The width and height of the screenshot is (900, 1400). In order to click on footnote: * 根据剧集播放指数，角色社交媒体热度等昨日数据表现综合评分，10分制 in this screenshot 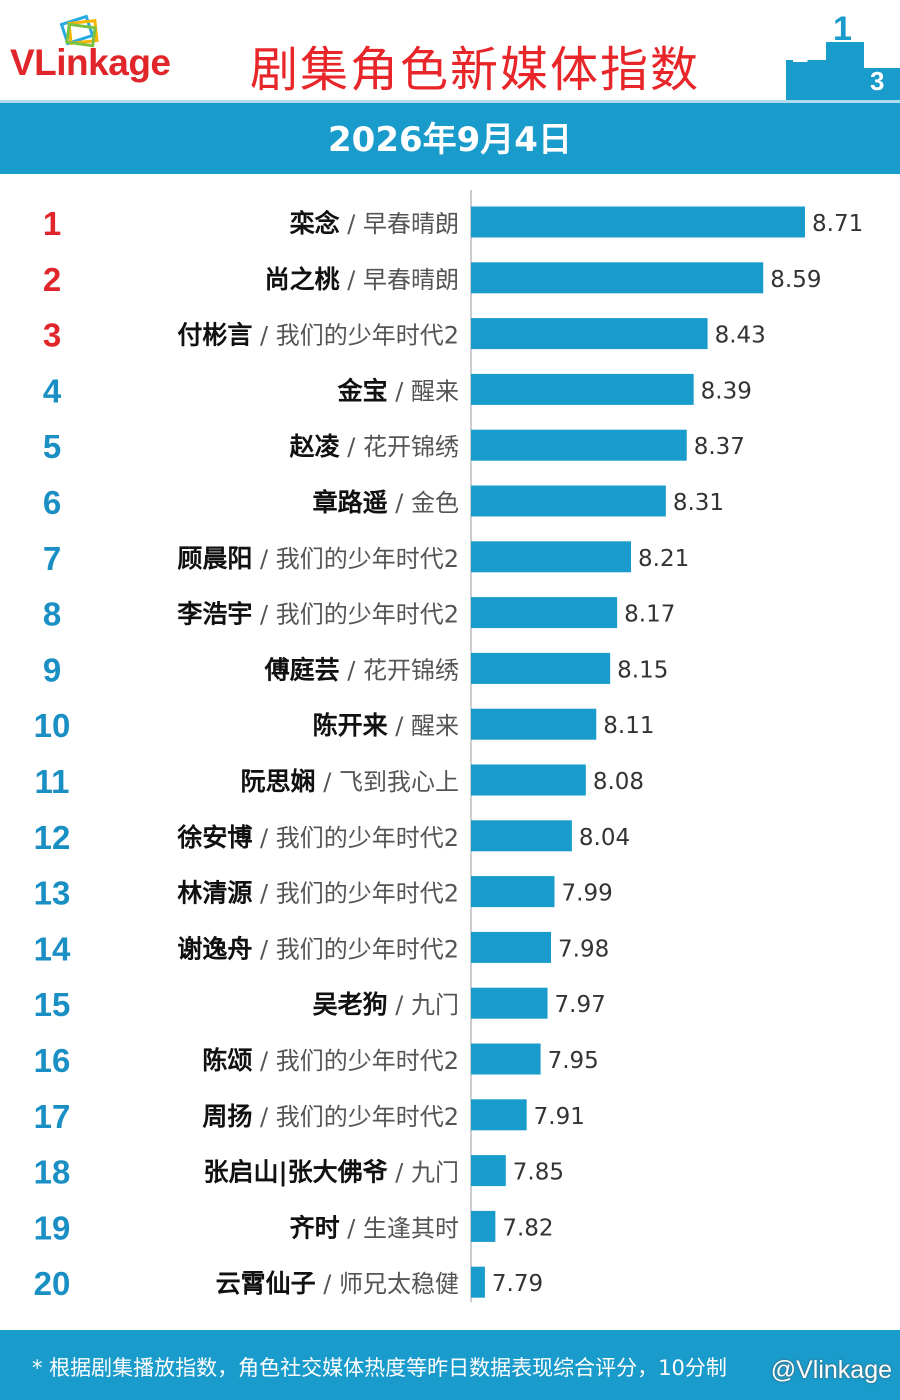, I will do `click(379, 1368)`.